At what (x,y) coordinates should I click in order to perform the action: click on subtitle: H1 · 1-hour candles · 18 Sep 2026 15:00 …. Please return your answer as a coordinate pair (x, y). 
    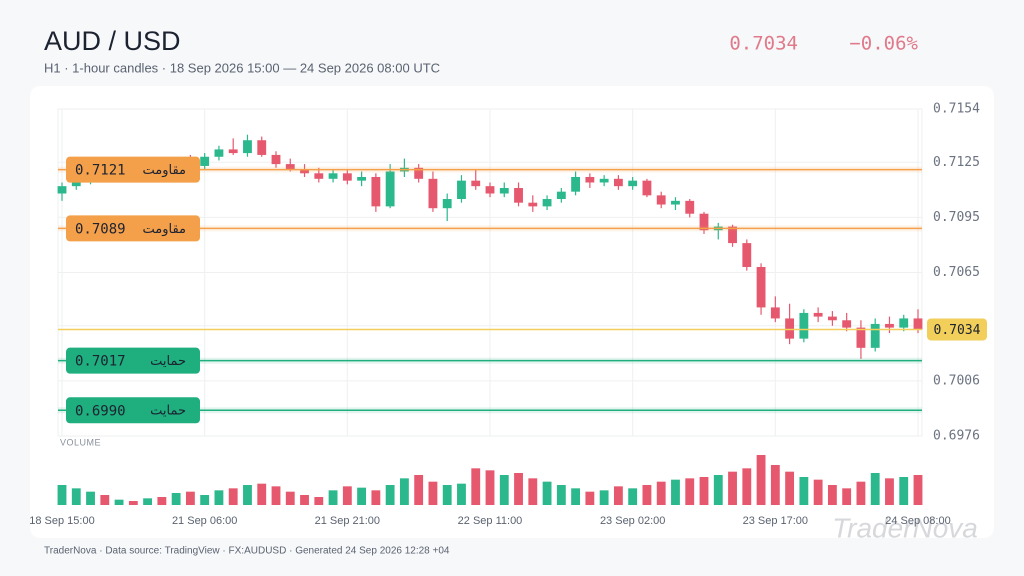
    Looking at the image, I should click on (242, 67).